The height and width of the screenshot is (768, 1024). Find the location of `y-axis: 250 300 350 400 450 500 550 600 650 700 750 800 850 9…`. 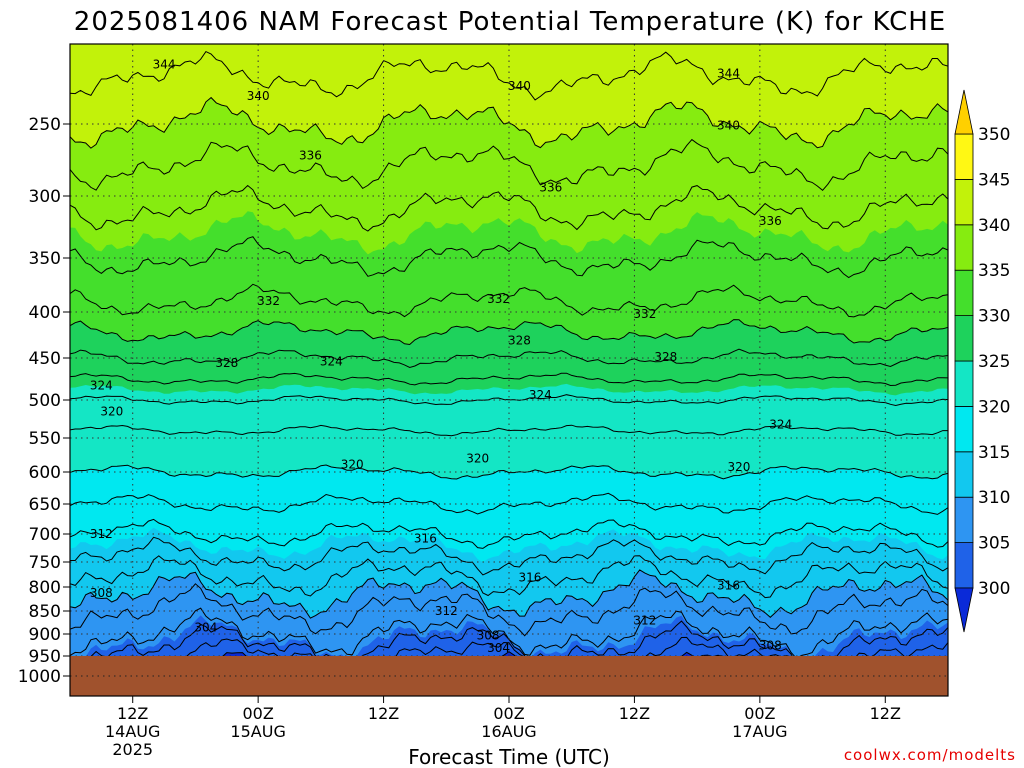

y-axis: 250 300 350 400 450 500 550 600 650 700 750 800 850 9… is located at coordinates (44, 401).